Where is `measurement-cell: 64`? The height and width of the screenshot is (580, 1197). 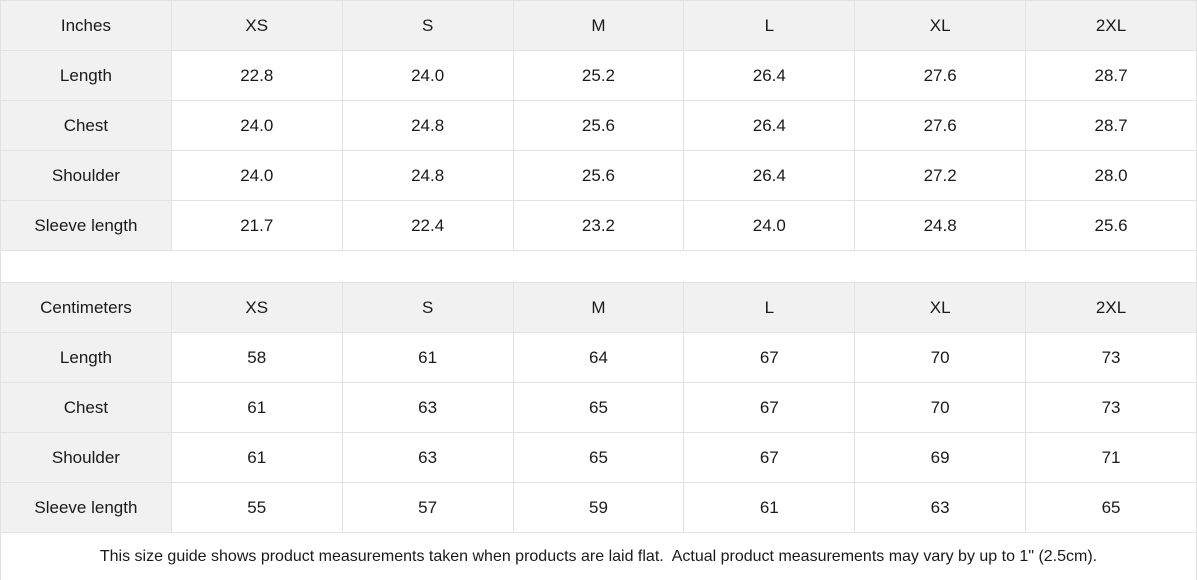 measurement-cell: 64 is located at coordinates (598, 357).